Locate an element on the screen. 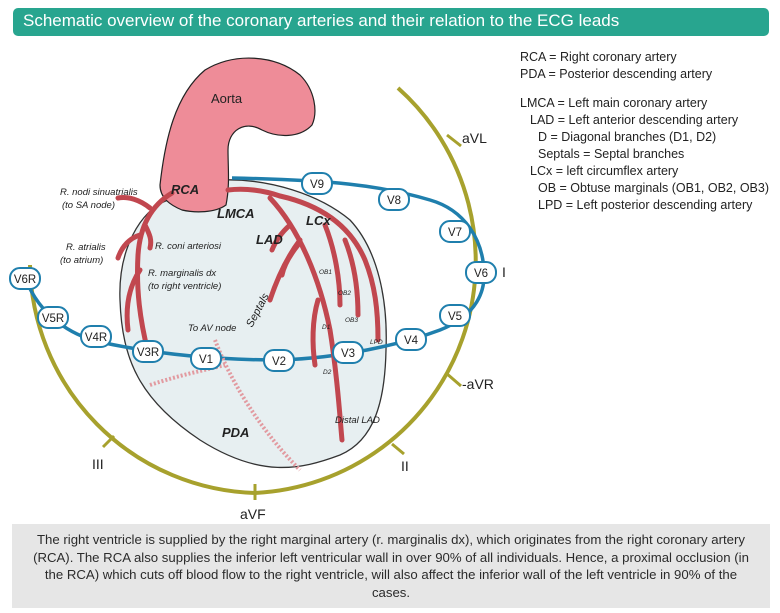 This screenshot has width=780, height=613. lead-v4r: V4R is located at coordinates (96, 336).